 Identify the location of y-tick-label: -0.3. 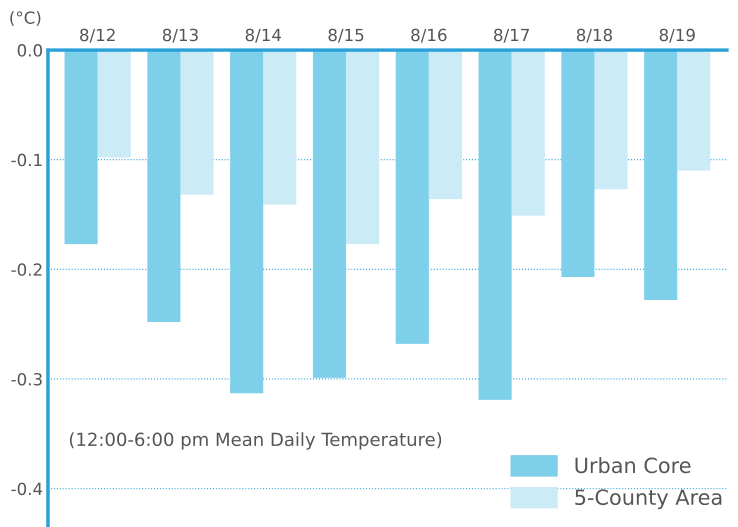
(26, 379).